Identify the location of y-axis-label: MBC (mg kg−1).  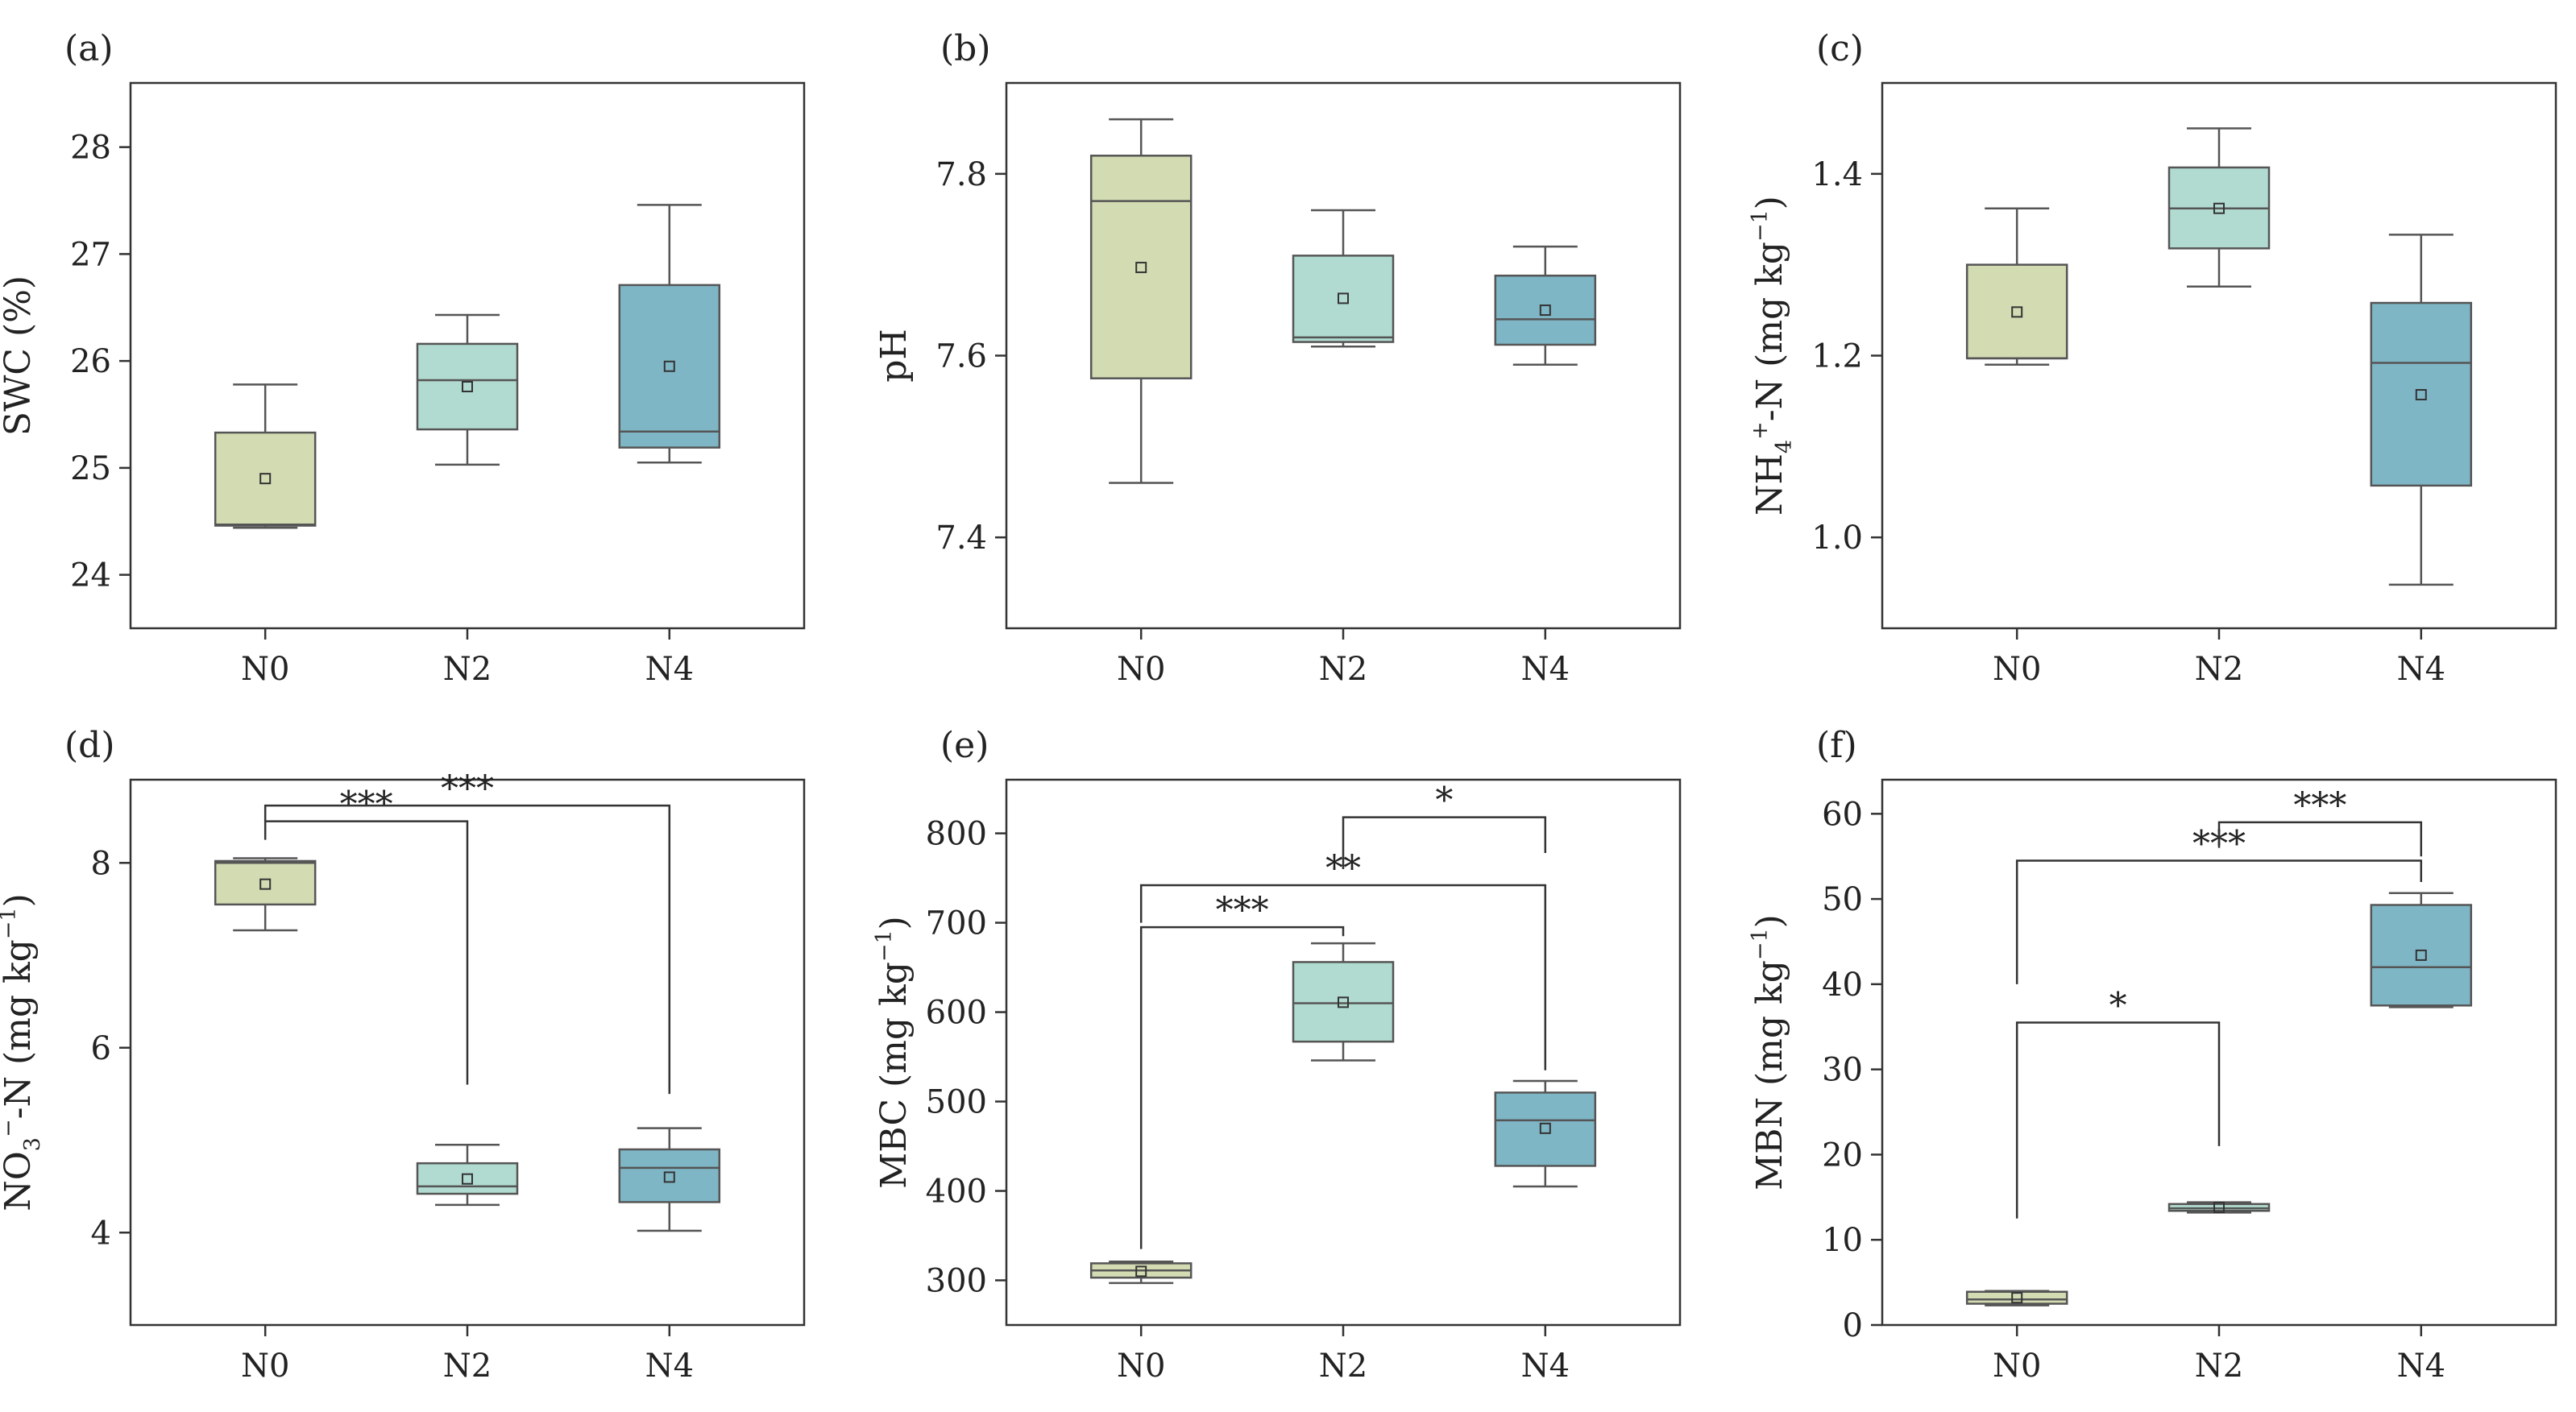
(894, 1052).